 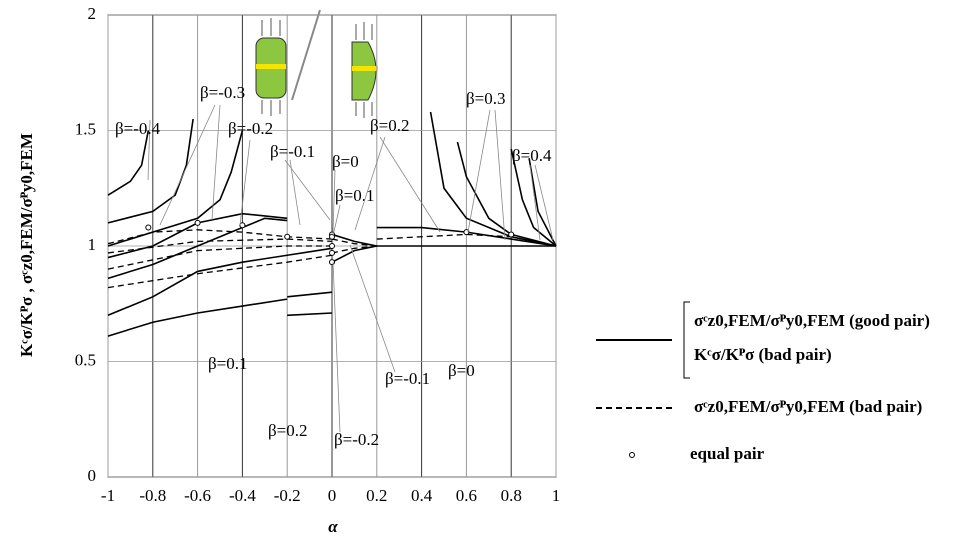 What do you see at coordinates (271, 67) in the screenshot?
I see `cylinder-icon` at bounding box center [271, 67].